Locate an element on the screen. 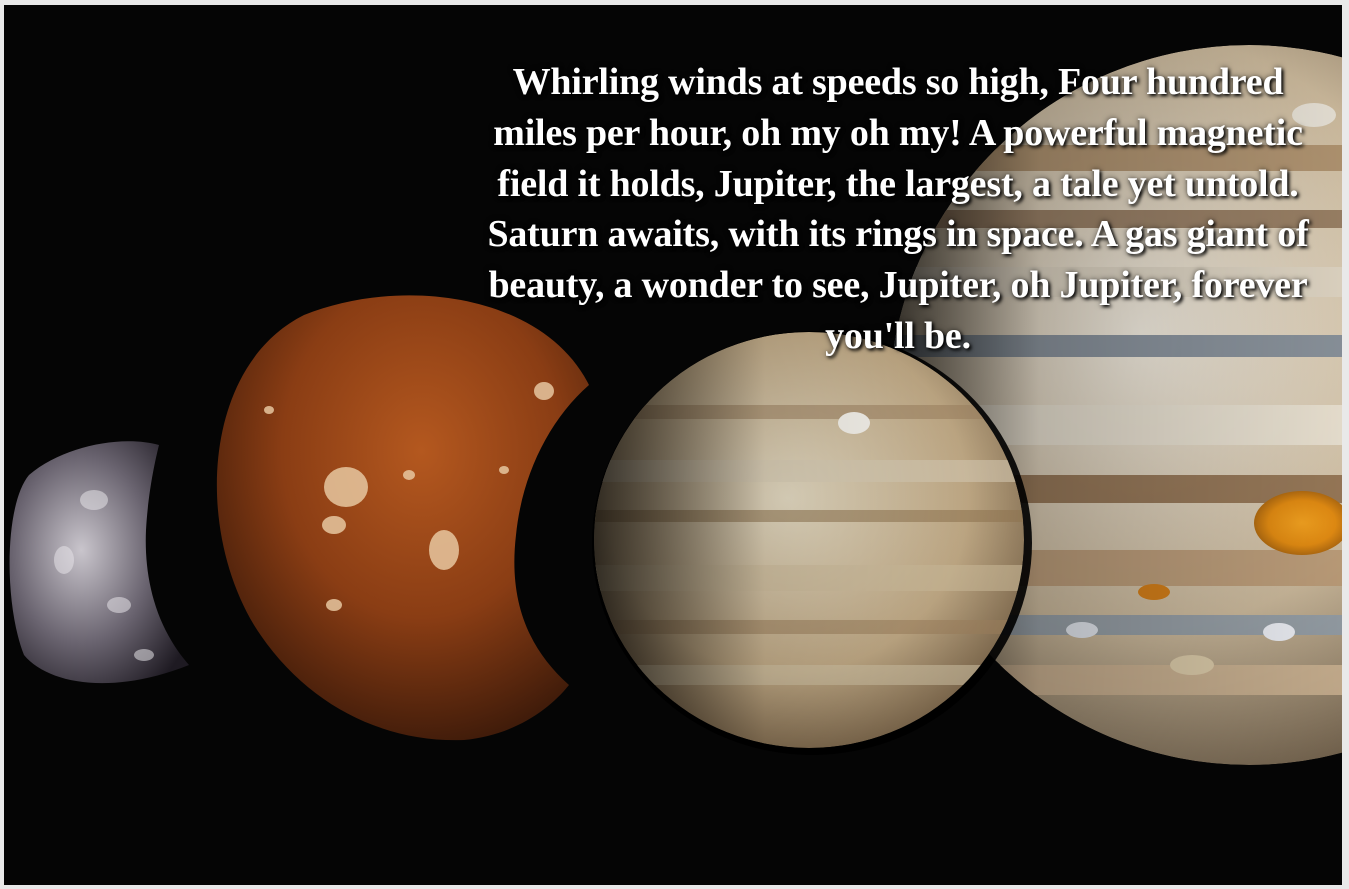 The image size is (1349, 889). moon-crescent is located at coordinates (99, 562).